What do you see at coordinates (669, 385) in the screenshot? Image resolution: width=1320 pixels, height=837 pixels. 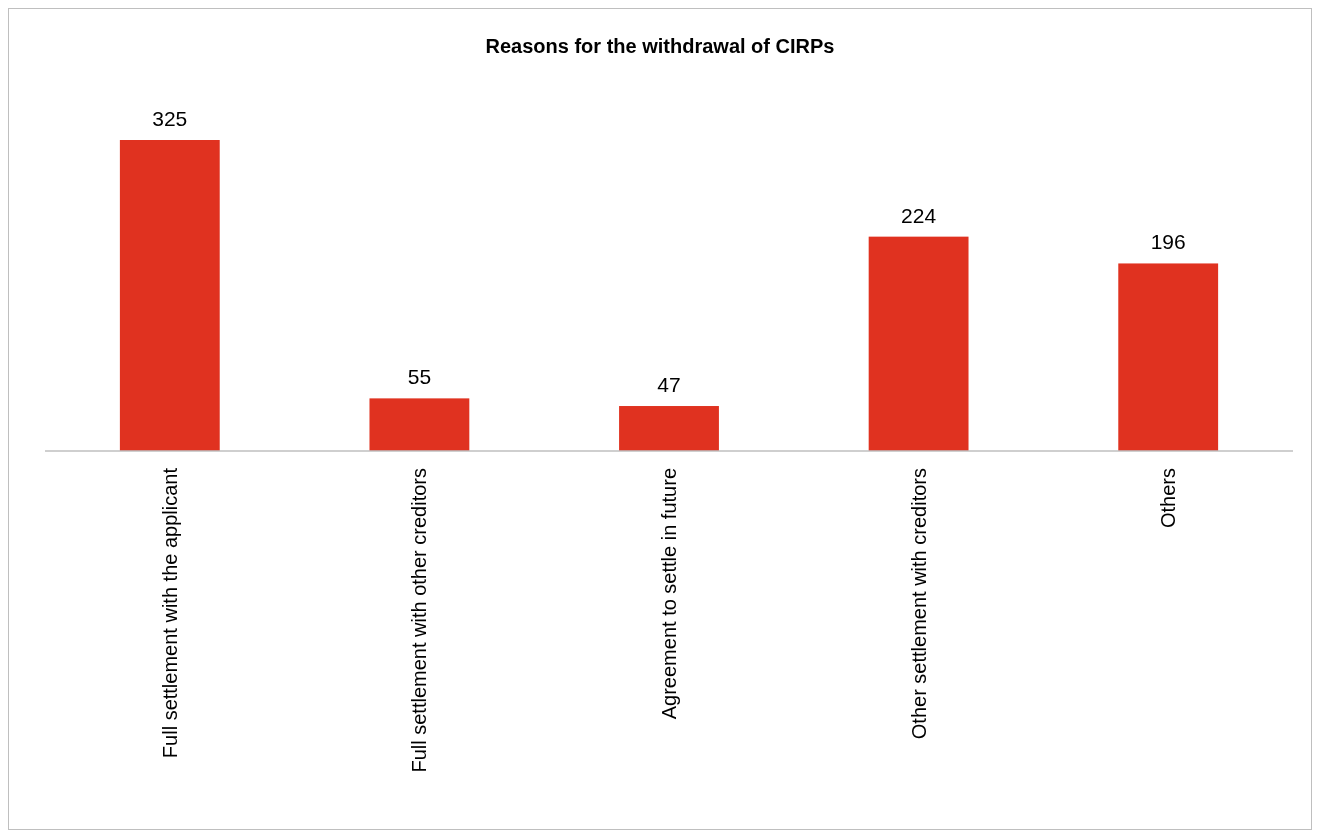 I see `data-label: 47` at bounding box center [669, 385].